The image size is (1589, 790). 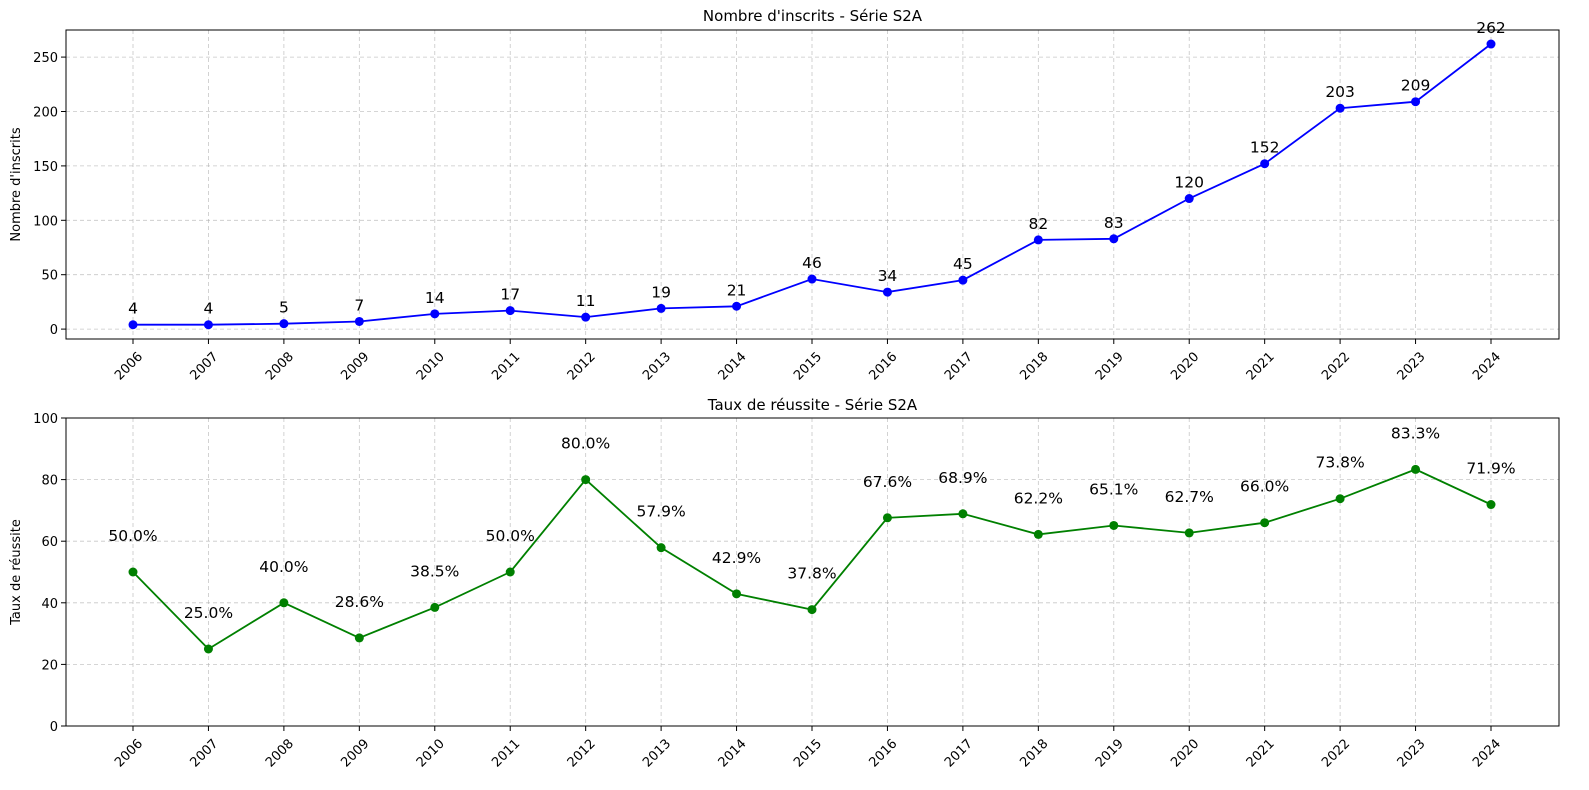 What do you see at coordinates (1189, 183) in the screenshot?
I see `data-label: 120` at bounding box center [1189, 183].